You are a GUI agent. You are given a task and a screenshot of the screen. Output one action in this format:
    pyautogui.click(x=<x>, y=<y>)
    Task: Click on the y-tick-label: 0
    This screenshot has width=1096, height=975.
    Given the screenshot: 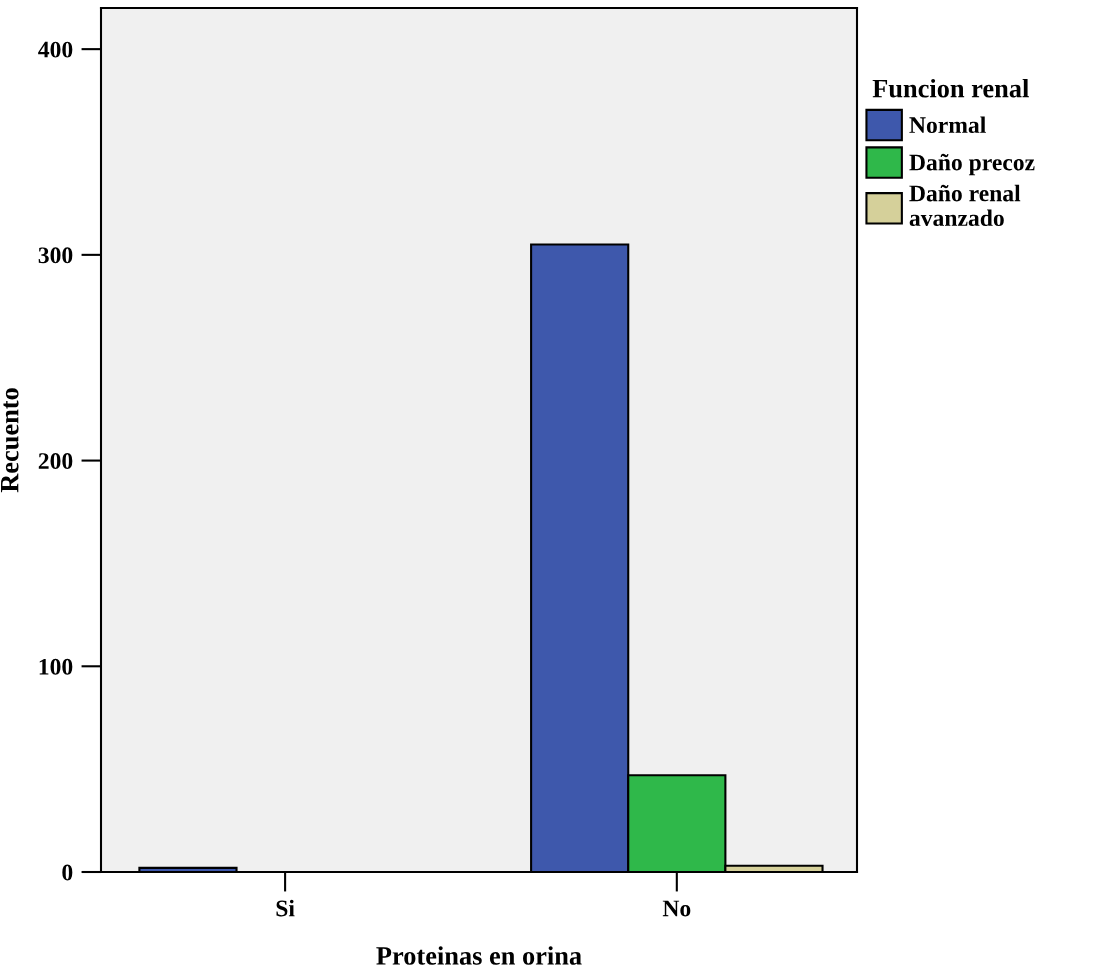 What is the action you would take?
    pyautogui.click(x=67, y=872)
    